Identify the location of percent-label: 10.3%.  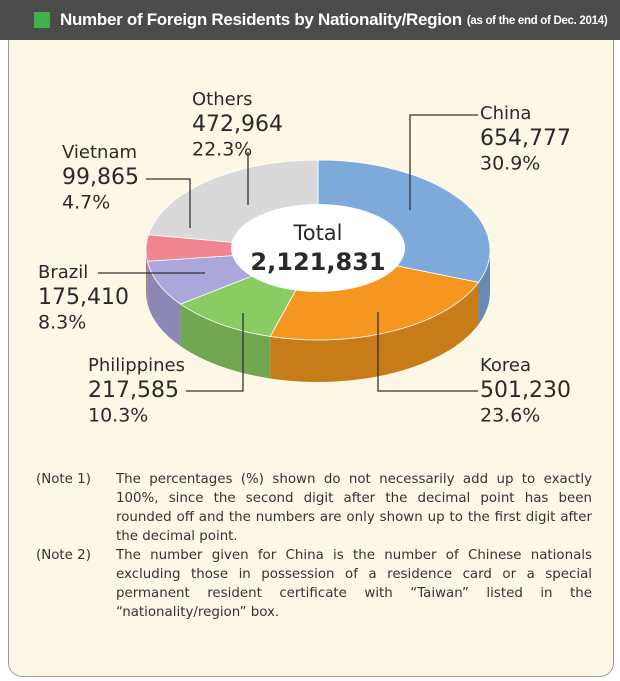
(118, 416).